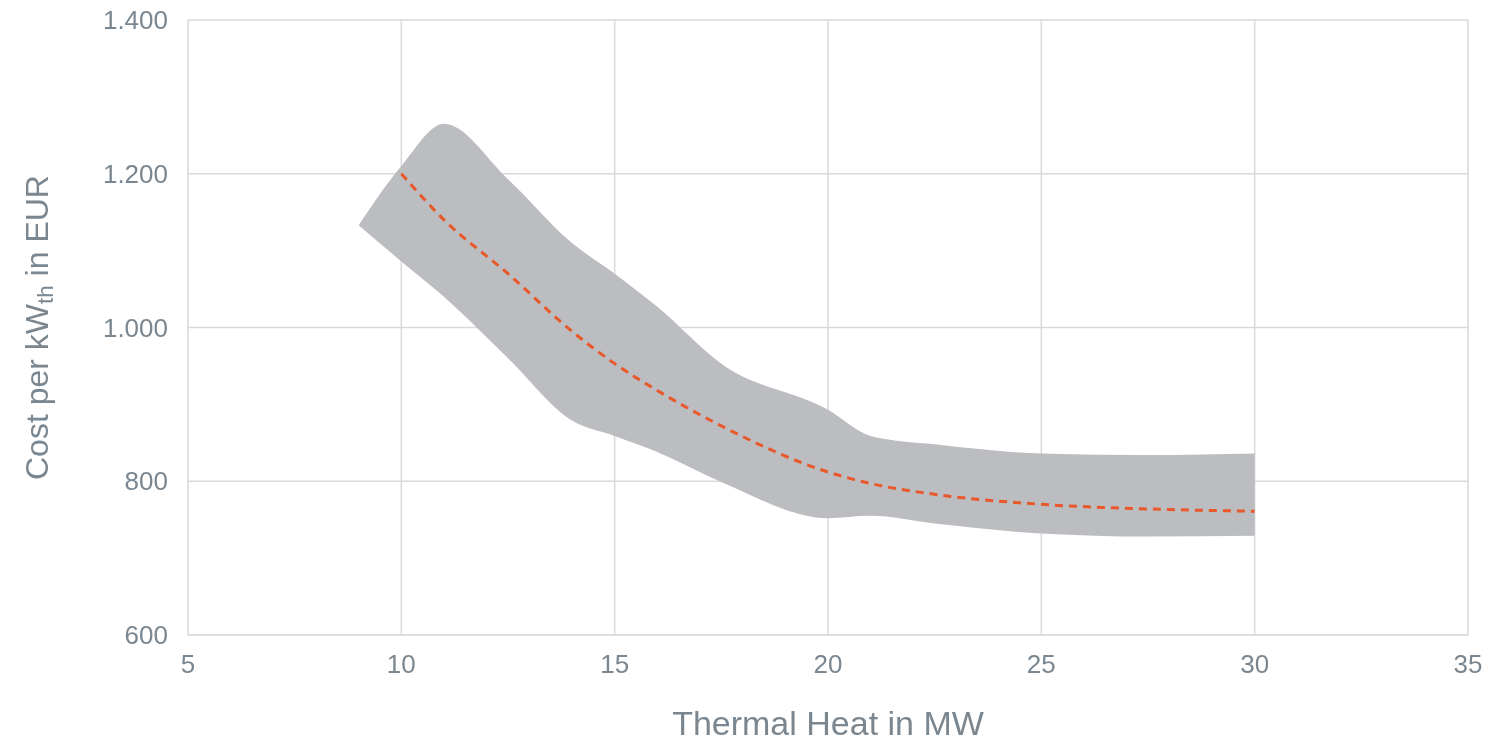 This screenshot has width=1496, height=753. I want to click on x-tick-label: 5, so click(188, 664).